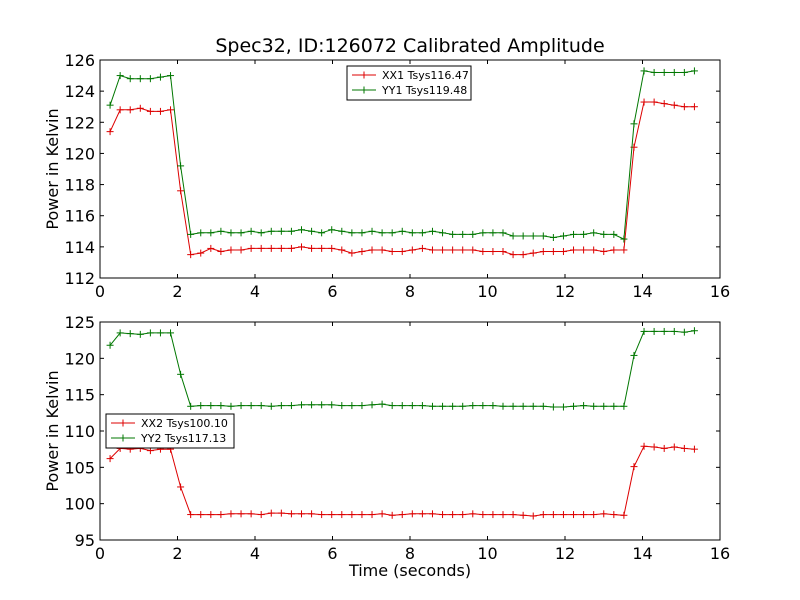 The image size is (800, 600). I want to click on top-x-tick-label: 8, so click(410, 291).